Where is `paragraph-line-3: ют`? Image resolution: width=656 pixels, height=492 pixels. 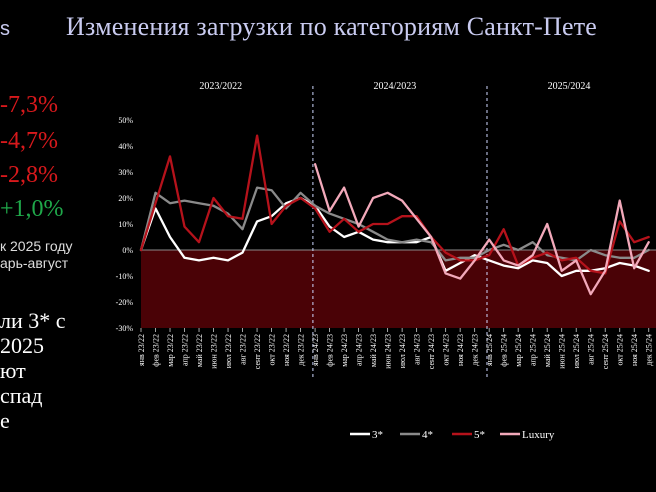
paragraph-line-3: ют is located at coordinates (13, 370).